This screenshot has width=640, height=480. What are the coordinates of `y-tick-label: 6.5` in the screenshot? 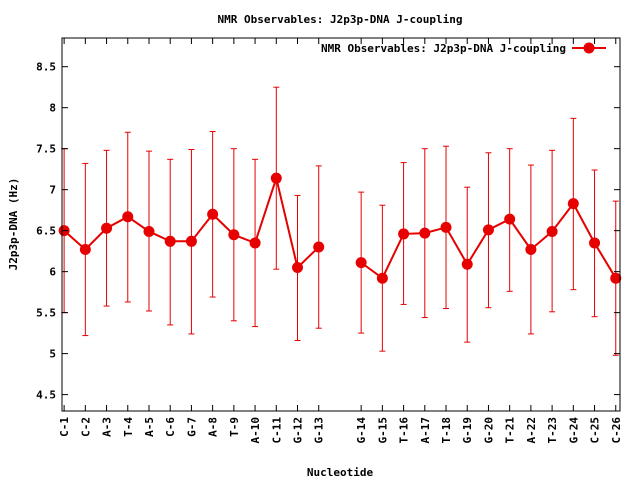 It's located at (46, 231).